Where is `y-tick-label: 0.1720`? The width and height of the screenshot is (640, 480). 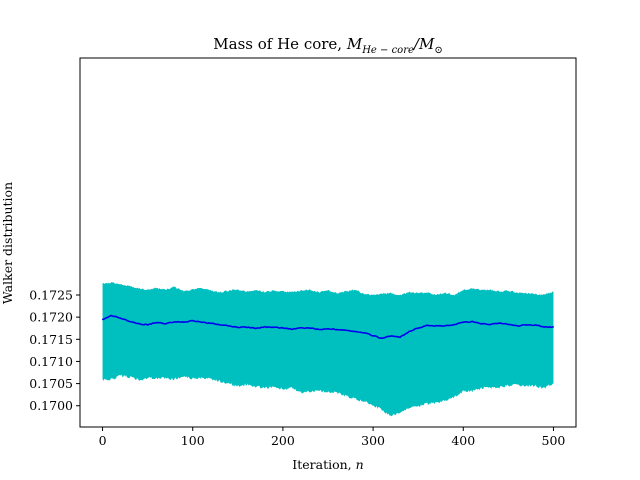
y-tick-label: 0.1720 is located at coordinates (51, 317).